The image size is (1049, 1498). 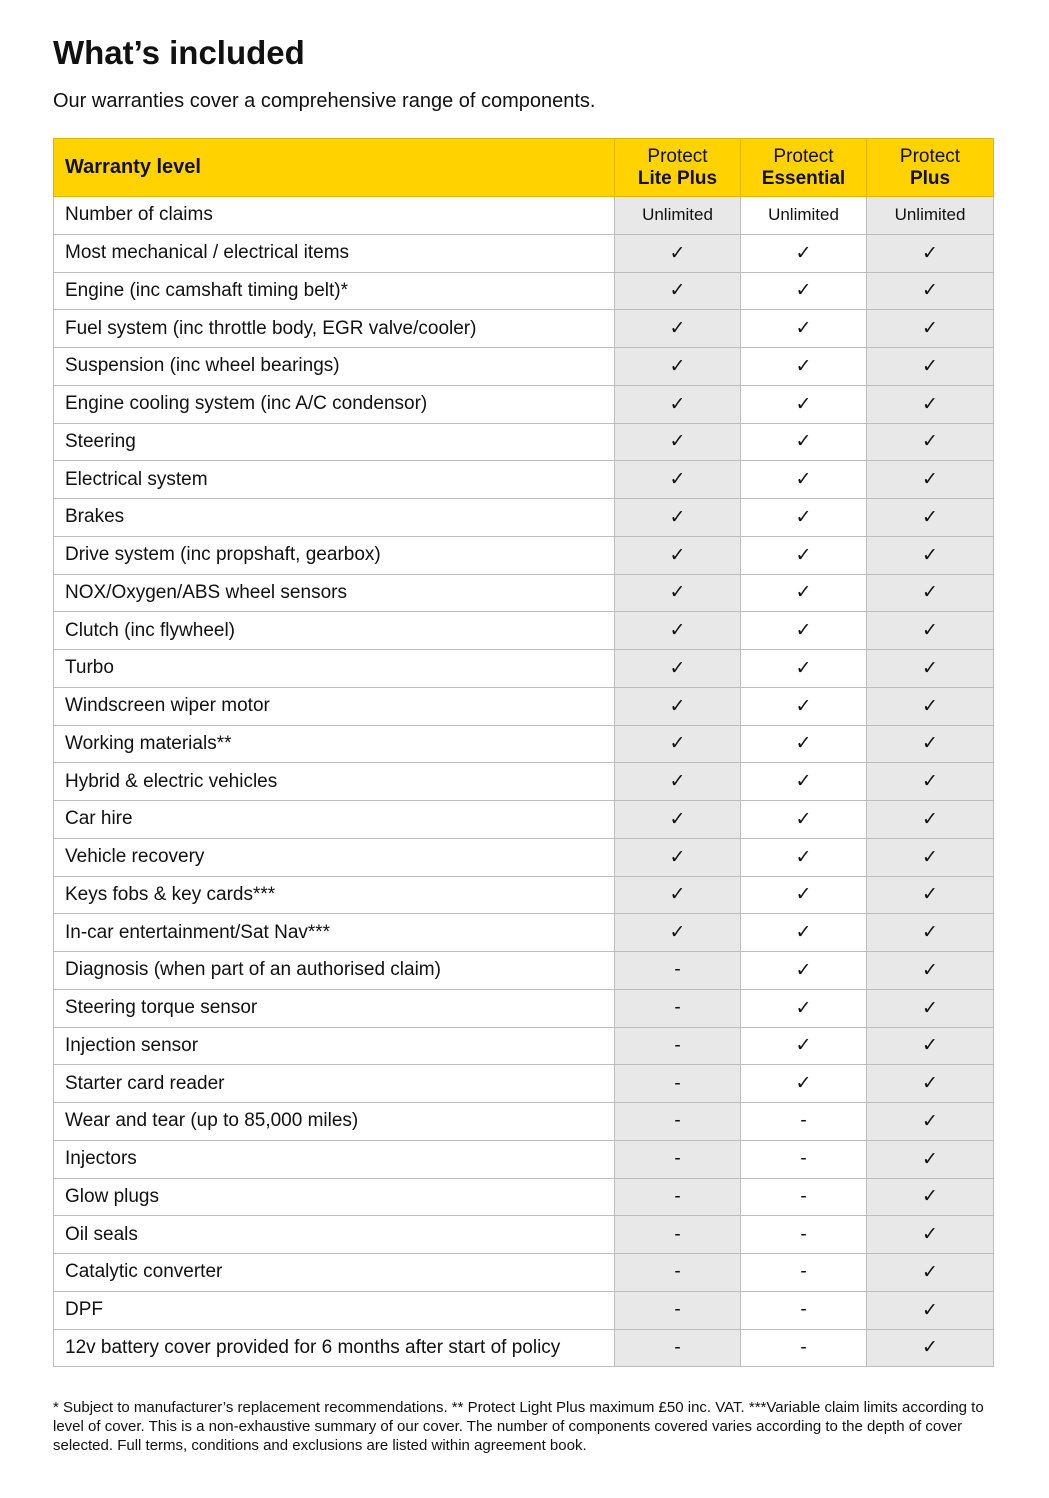 I want to click on table-row: In-car entertainment/Sat Nav*** ✓ ✓ ✓, so click(x=523, y=932).